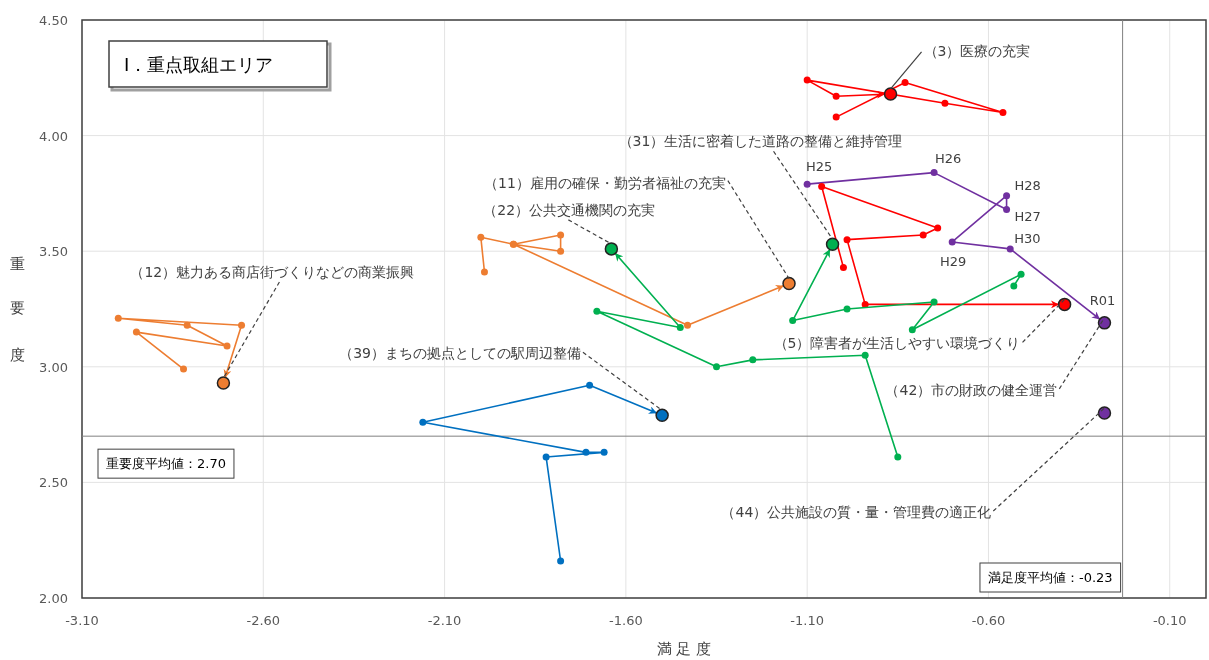  Describe the element at coordinates (953, 261) in the screenshot. I see `annotation: H29` at that location.